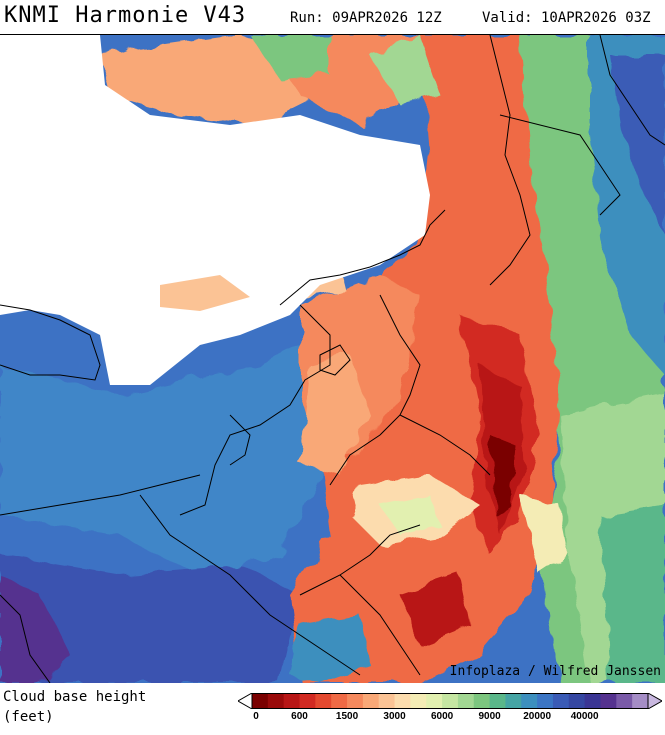  What do you see at coordinates (75, 697) in the screenshot?
I see `legend-variable-name: Cloud base height` at bounding box center [75, 697].